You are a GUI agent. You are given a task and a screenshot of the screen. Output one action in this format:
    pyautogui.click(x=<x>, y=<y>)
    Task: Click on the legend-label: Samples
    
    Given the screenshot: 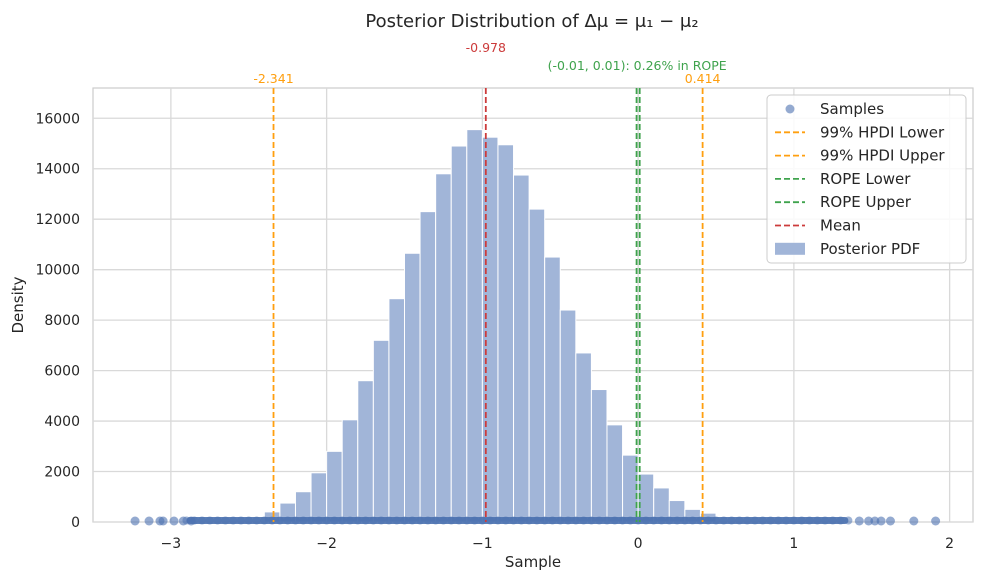 What is the action you would take?
    pyautogui.click(x=852, y=109)
    